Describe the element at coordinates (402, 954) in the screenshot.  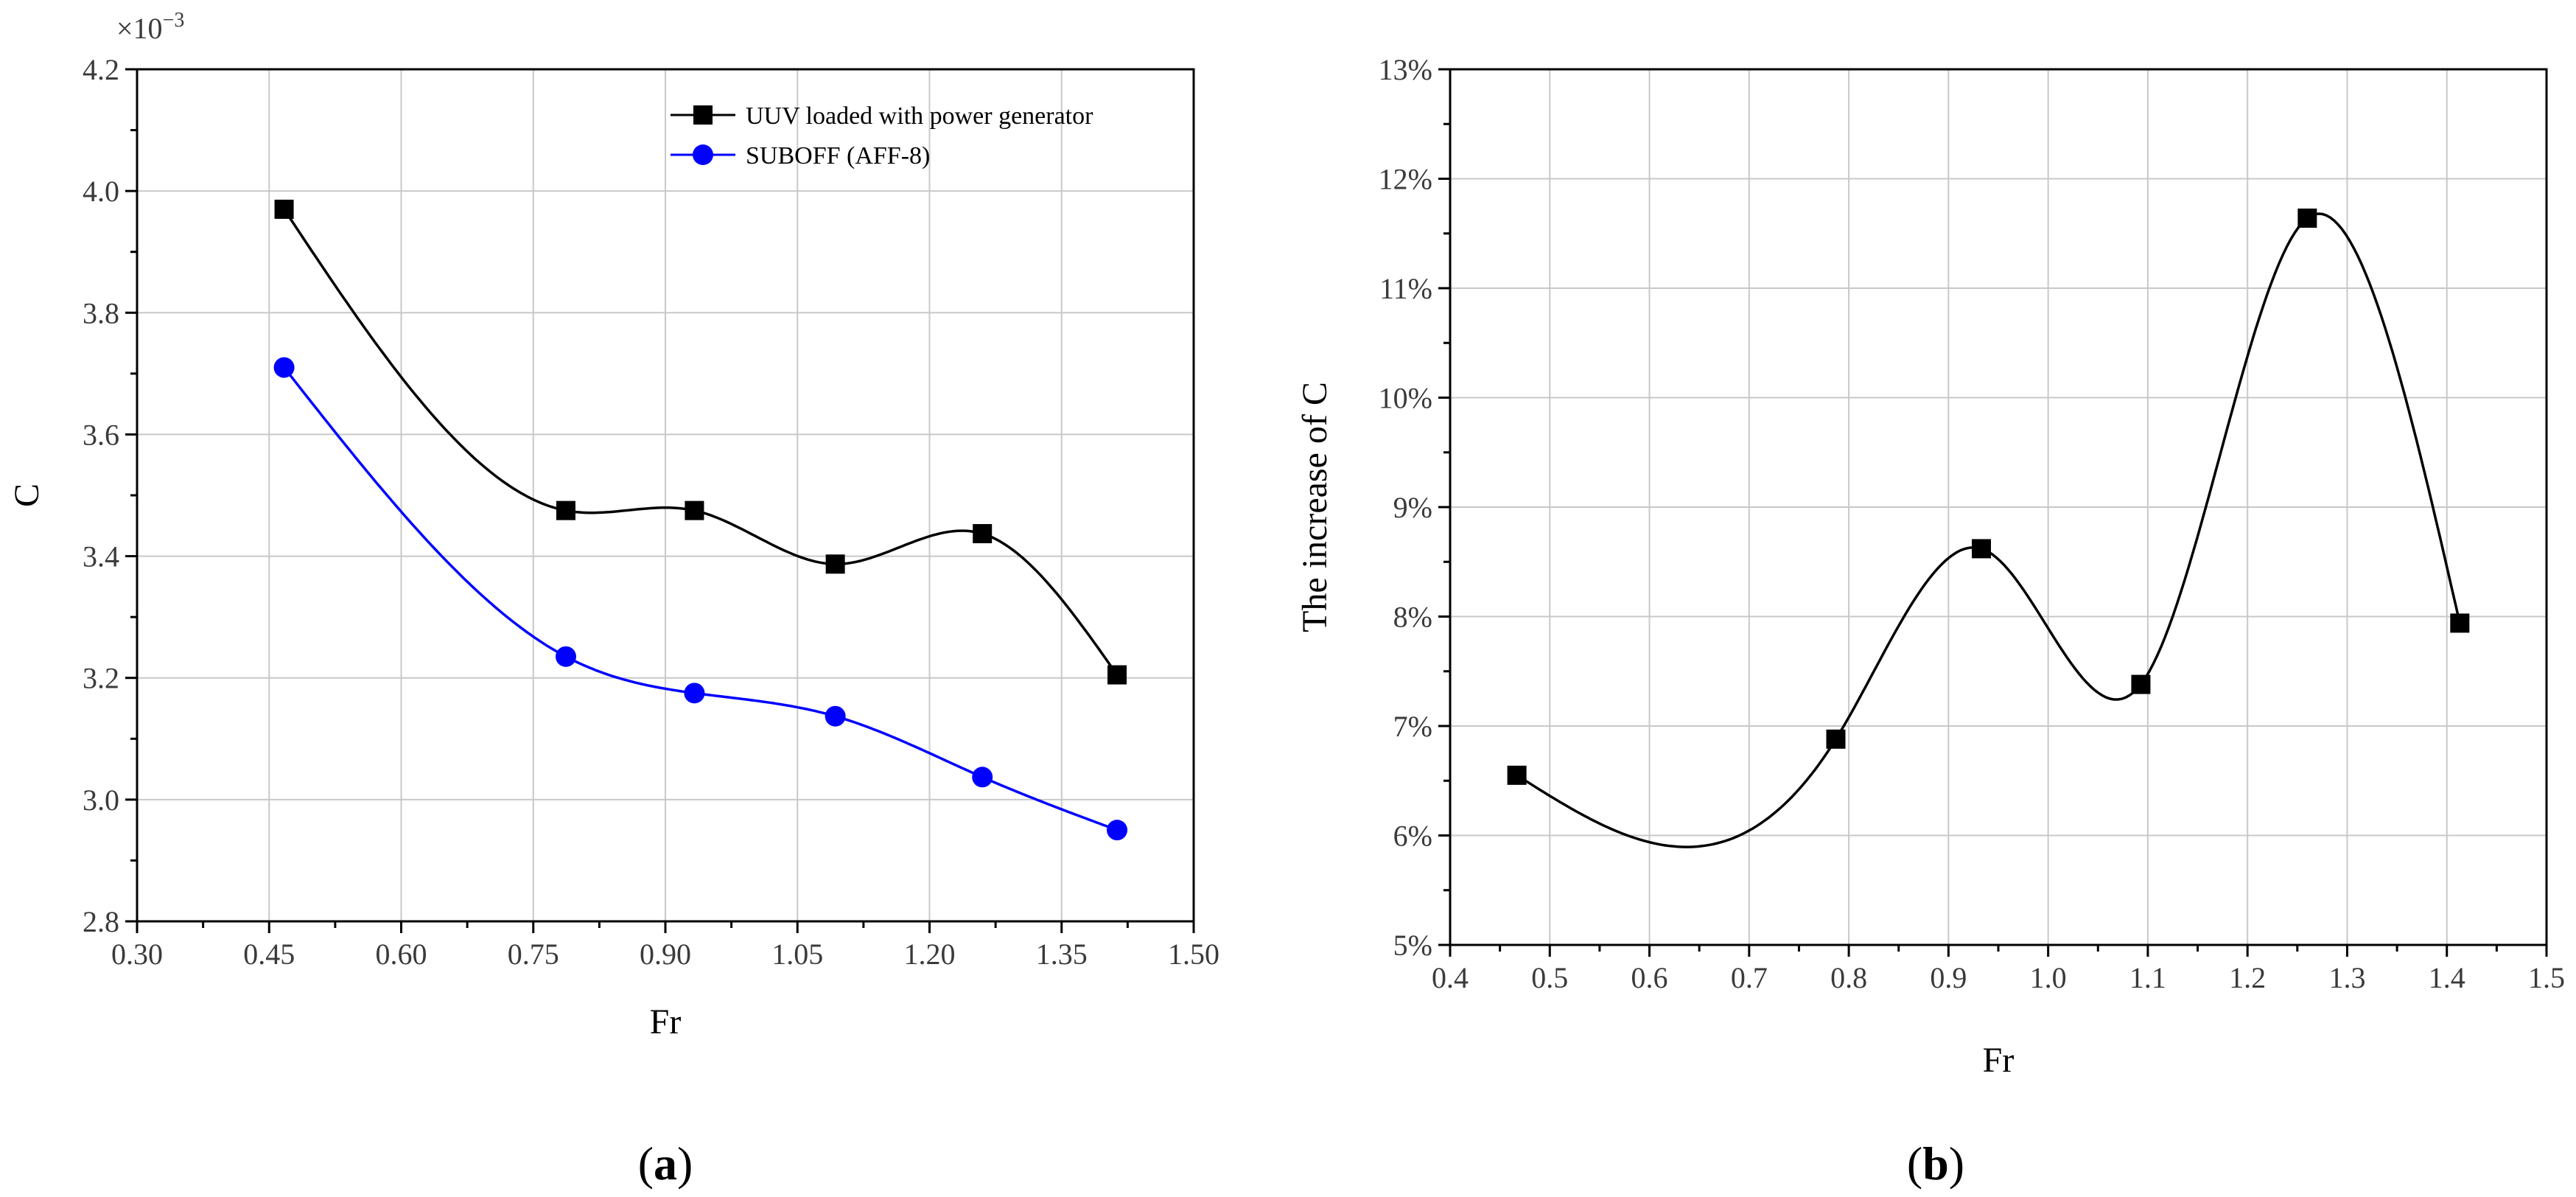
I see `x-tick-label: 0.60` at that location.